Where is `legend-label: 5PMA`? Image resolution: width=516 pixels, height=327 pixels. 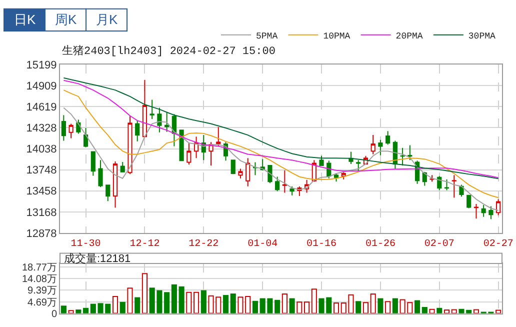
legend-label: 5PMA is located at coordinates (267, 36).